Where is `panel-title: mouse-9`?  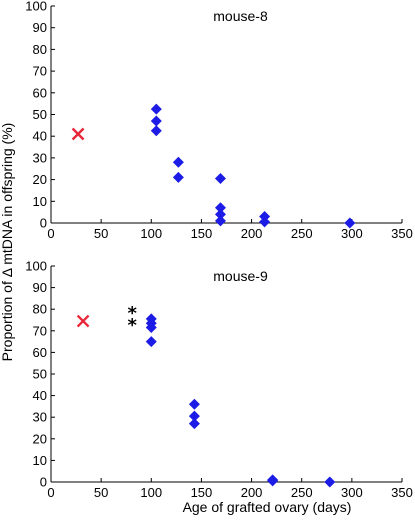 panel-title: mouse-9 is located at coordinates (240, 276).